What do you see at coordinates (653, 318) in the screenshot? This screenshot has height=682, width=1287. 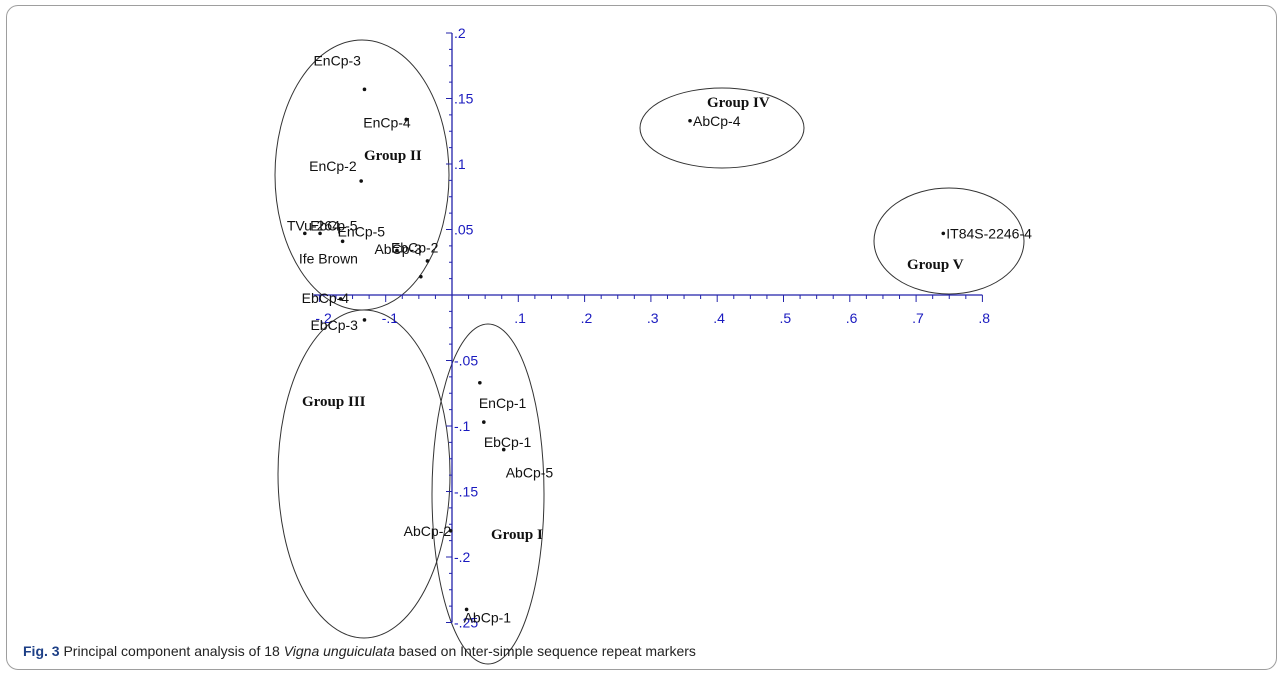 I see `x-tick-label: .3` at bounding box center [653, 318].